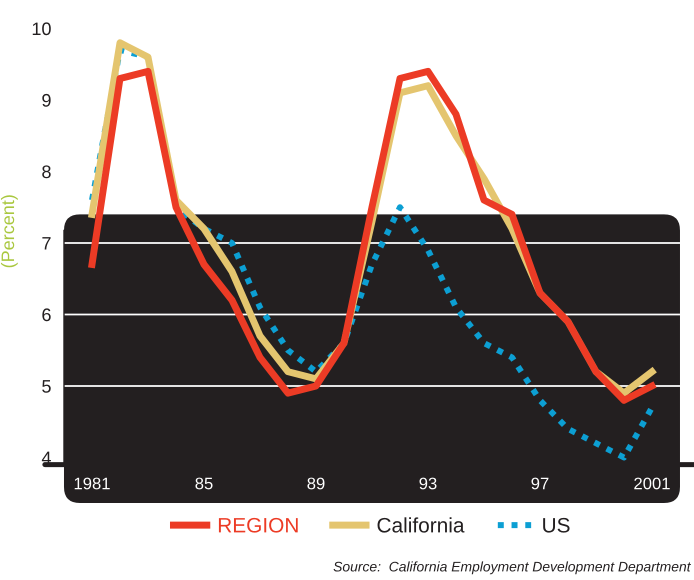 Image resolution: width=694 pixels, height=580 pixels. What do you see at coordinates (9, 231) in the screenshot?
I see `y-axis-title: (Percent)` at bounding box center [9, 231].